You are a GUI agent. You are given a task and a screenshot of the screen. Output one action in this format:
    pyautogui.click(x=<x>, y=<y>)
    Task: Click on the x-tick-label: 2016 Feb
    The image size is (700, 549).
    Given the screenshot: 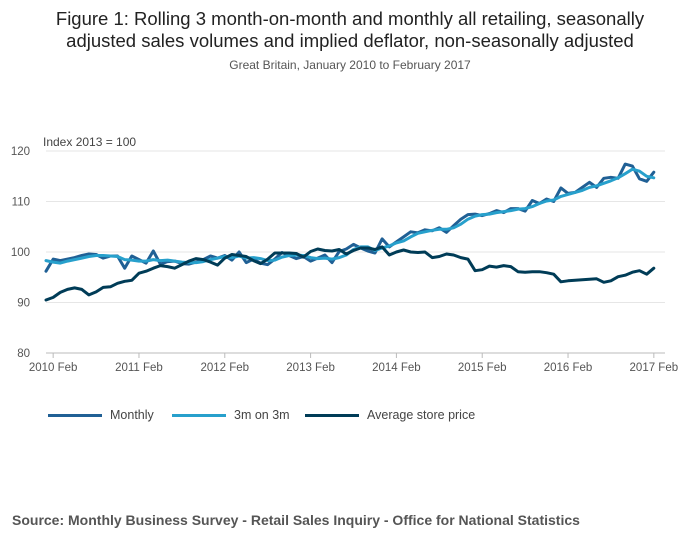 What is the action you would take?
    pyautogui.click(x=568, y=368)
    